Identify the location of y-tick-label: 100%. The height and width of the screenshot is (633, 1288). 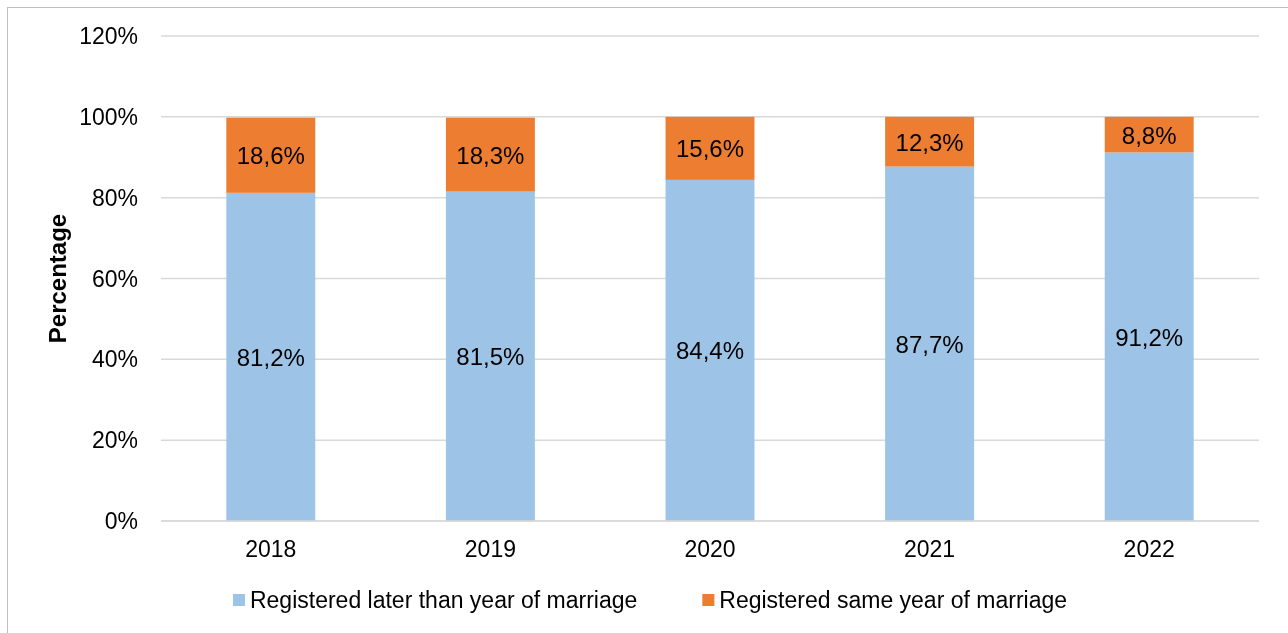
(108, 116).